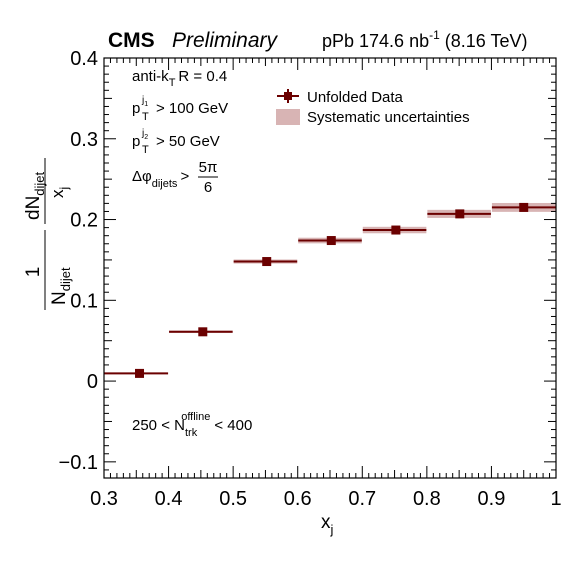 The image size is (580, 565). I want to click on y-title-dn: dNdijet, so click(35, 195).